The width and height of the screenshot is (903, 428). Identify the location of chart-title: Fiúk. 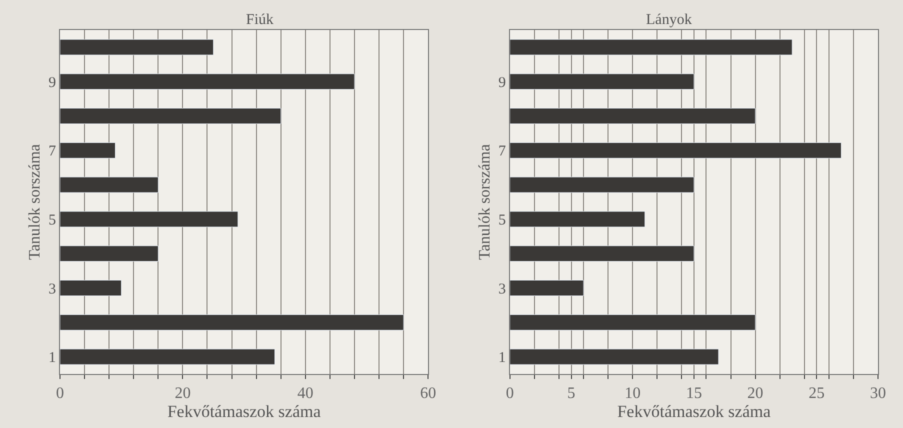
(260, 20).